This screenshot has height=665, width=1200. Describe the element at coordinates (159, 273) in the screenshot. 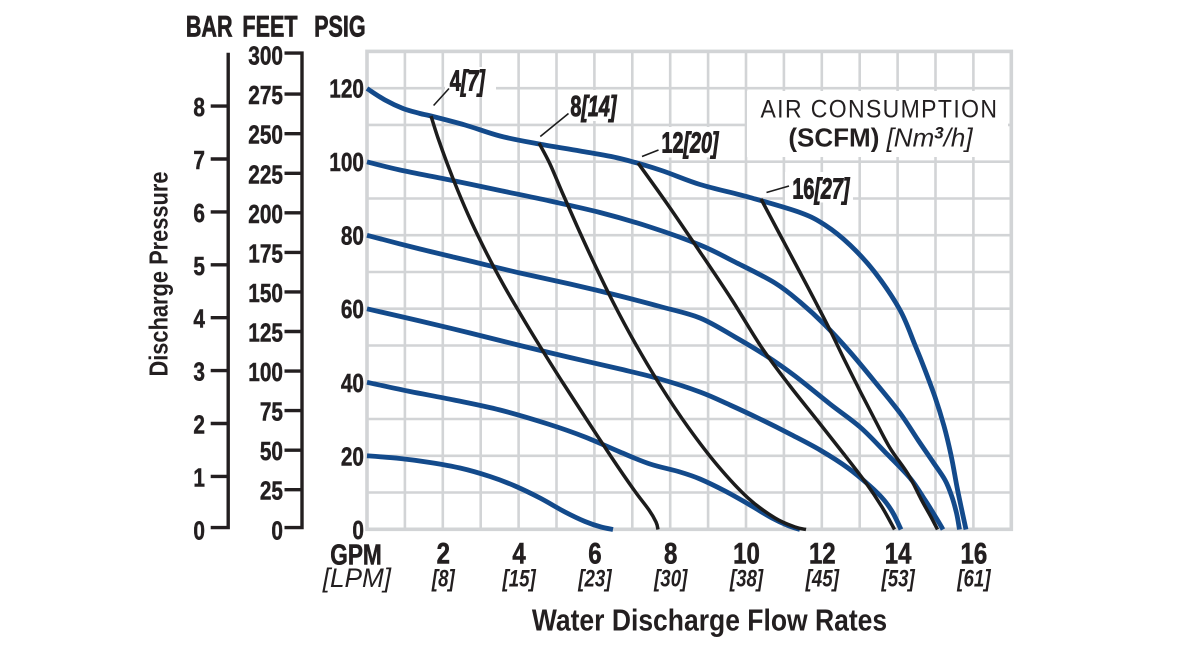

I see `svg-text: Discharge Pressure` at that location.